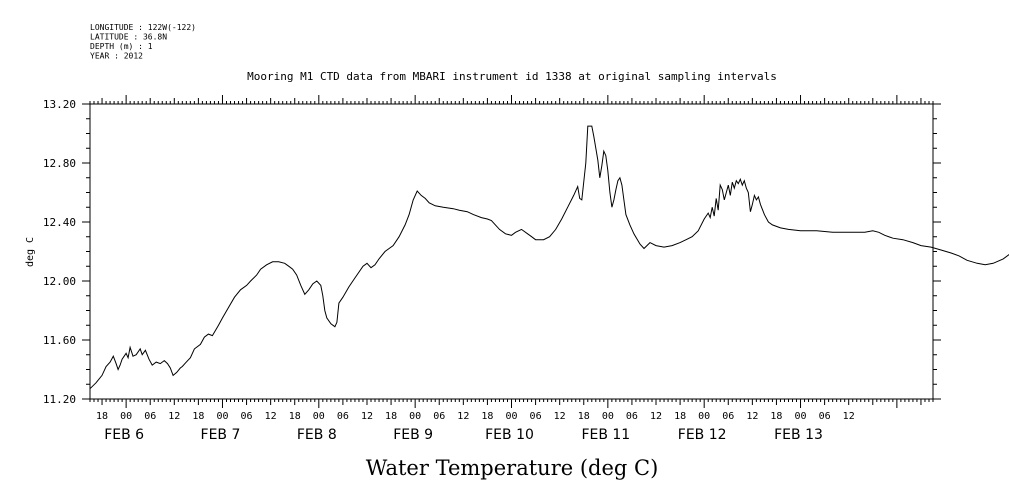  I want to click on x-day-label: FEB 11, so click(605, 435).